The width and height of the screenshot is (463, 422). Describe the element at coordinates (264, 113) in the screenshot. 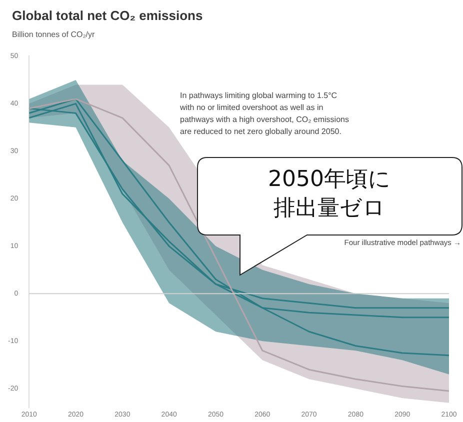

I see `annotation: In pathways limiting global warming to 1.5°C with no or limited overshoot as well as in pathways with a high overshoot, CO₂ emissions are reduced to net zero globally around 2050.` at that location.